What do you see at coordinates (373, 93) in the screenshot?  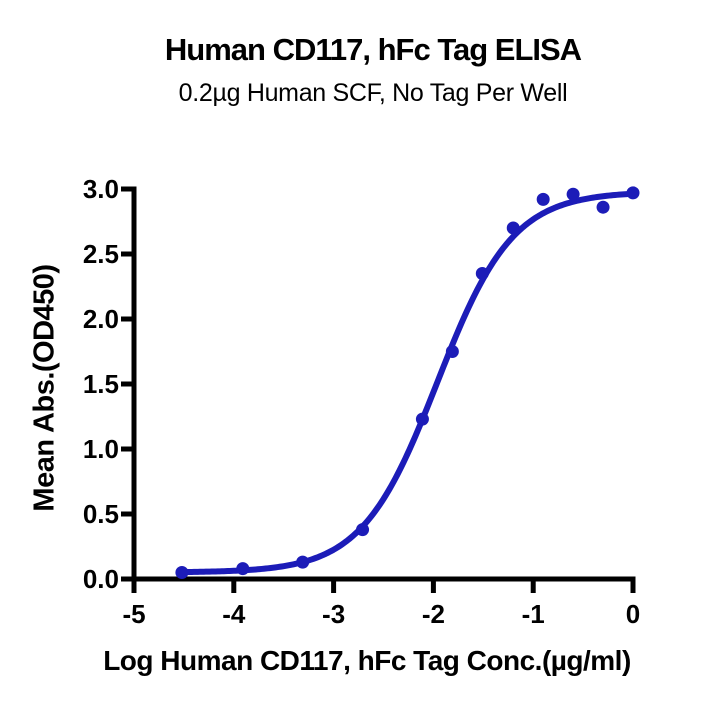 I see `chart-subtitle: 0.2µg Human SCF, No Tag Per Well` at bounding box center [373, 93].